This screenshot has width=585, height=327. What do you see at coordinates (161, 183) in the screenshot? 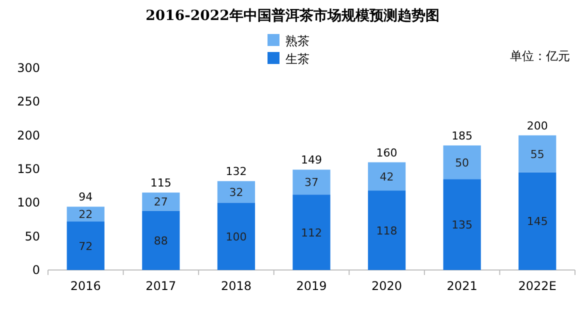
I see `total-label: 115` at bounding box center [161, 183].